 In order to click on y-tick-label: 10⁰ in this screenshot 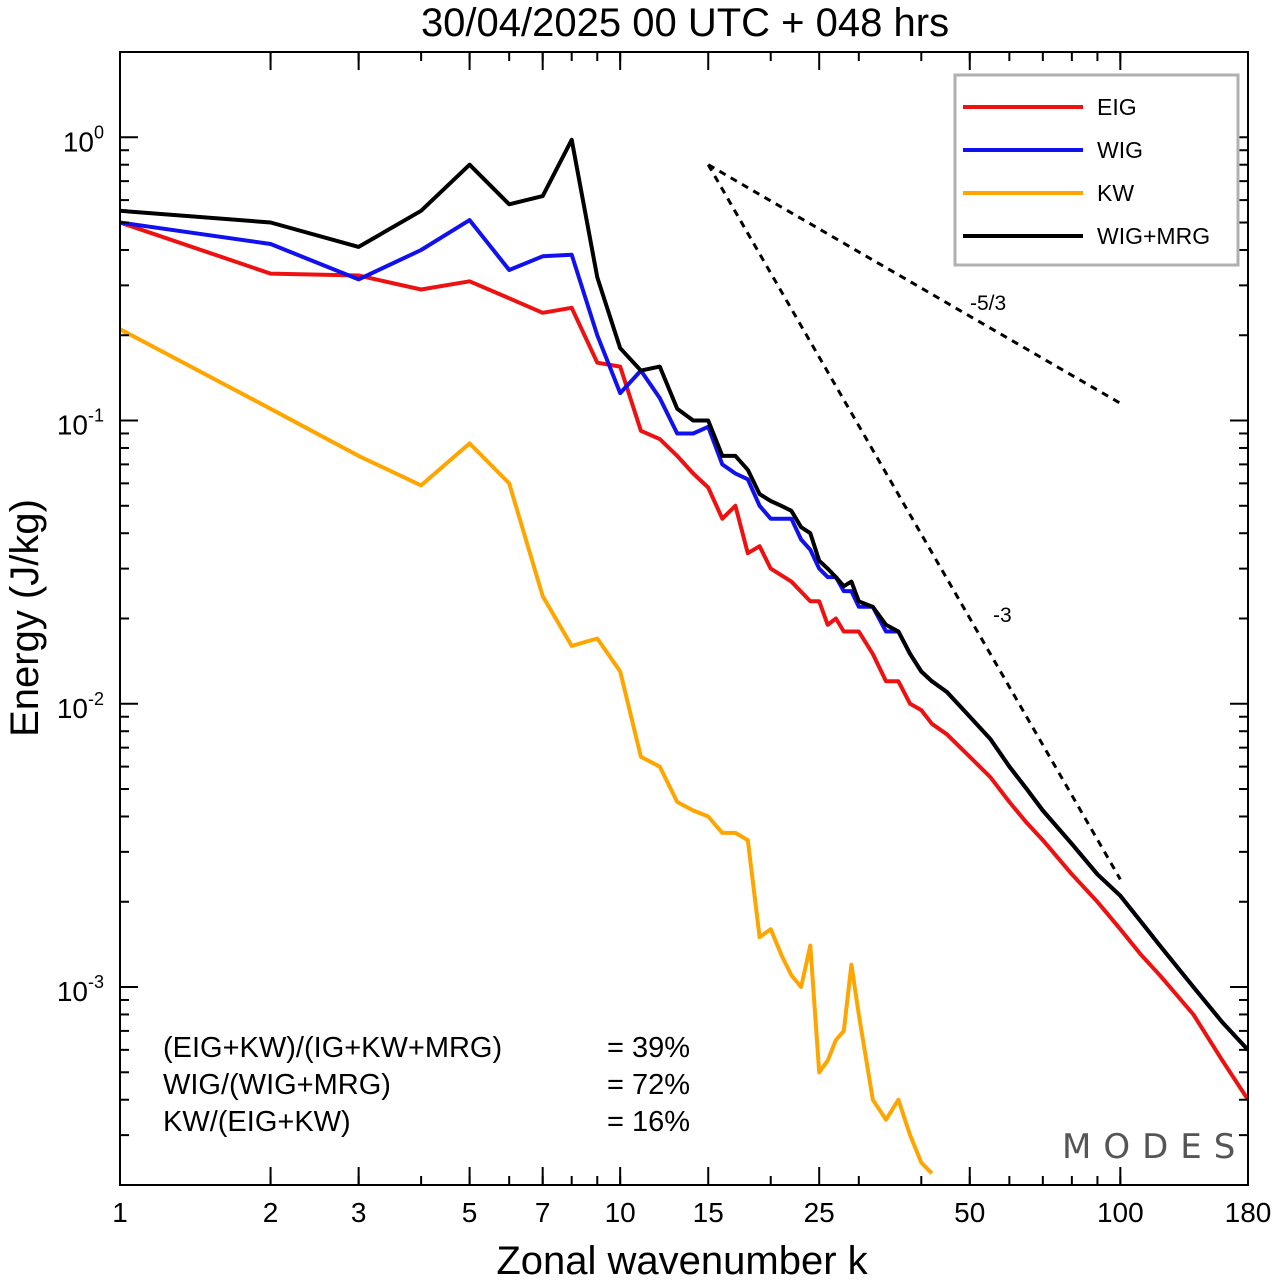, I will do `click(83, 139)`.